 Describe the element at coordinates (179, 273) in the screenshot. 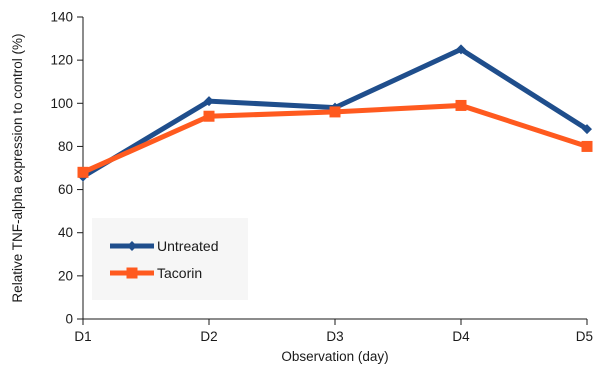

I see `legend-label-tacorin: Tacorin` at that location.